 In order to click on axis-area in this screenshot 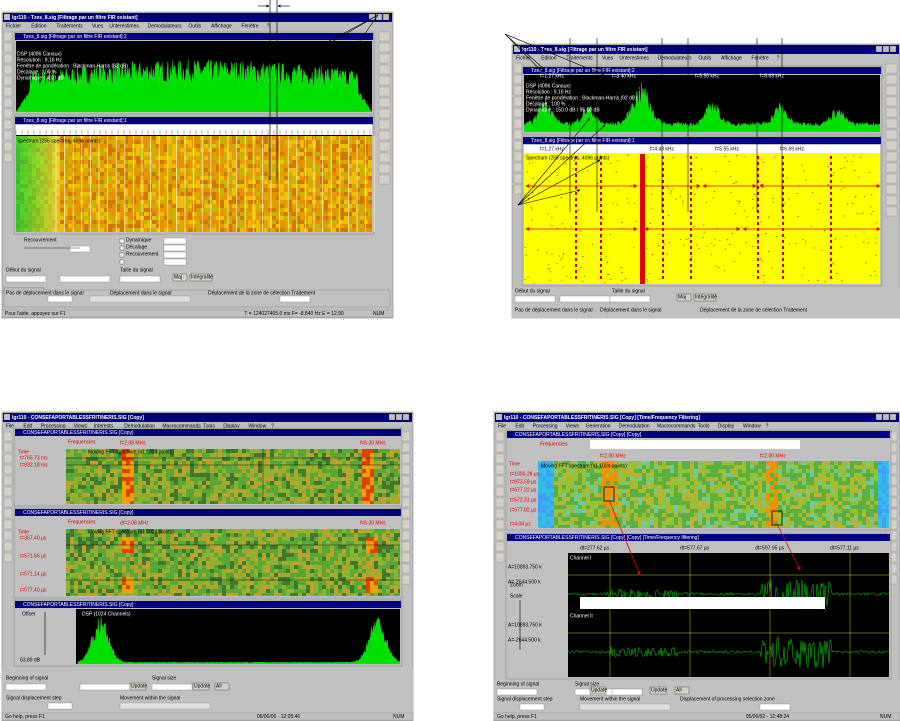, I will do `click(233, 523)`.